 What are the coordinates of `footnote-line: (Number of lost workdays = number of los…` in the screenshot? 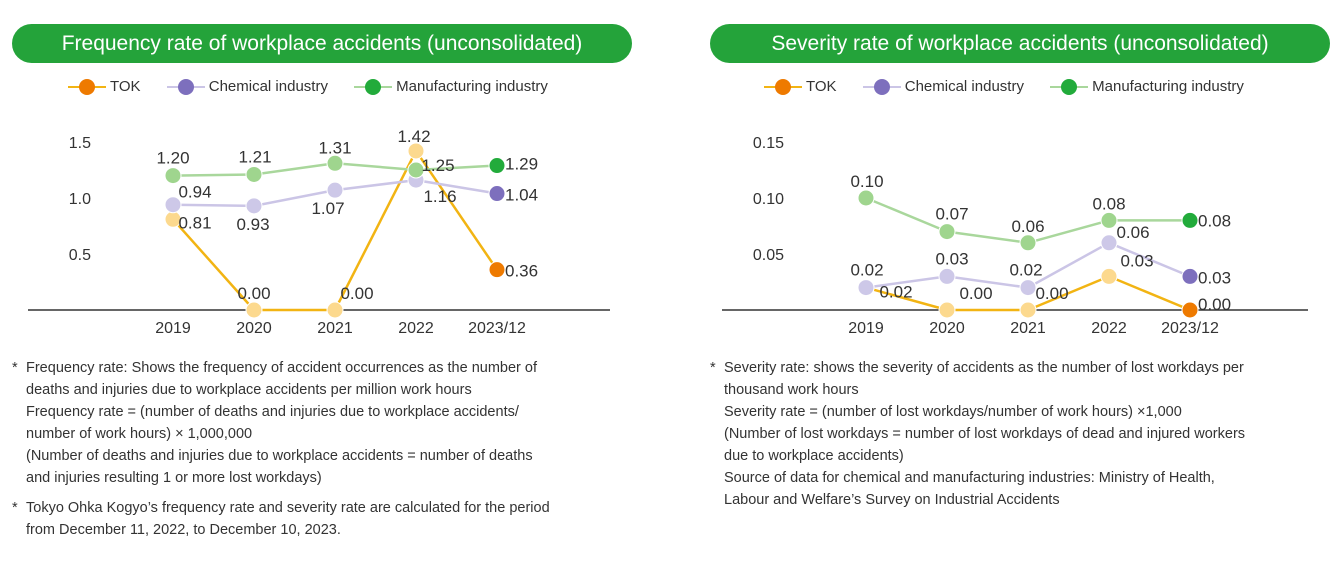 It's located at (985, 434).